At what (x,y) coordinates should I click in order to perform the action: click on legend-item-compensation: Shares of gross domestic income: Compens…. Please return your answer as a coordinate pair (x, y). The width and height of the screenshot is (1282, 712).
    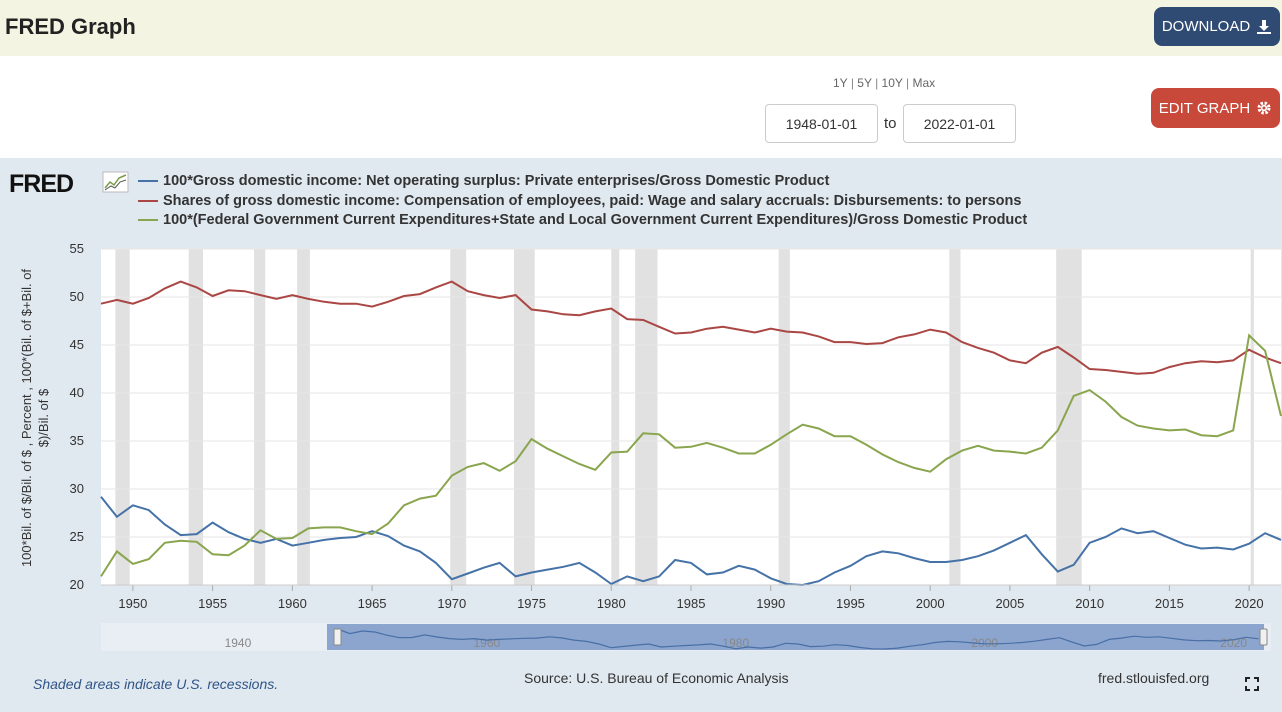
    Looking at the image, I should click on (579, 201).